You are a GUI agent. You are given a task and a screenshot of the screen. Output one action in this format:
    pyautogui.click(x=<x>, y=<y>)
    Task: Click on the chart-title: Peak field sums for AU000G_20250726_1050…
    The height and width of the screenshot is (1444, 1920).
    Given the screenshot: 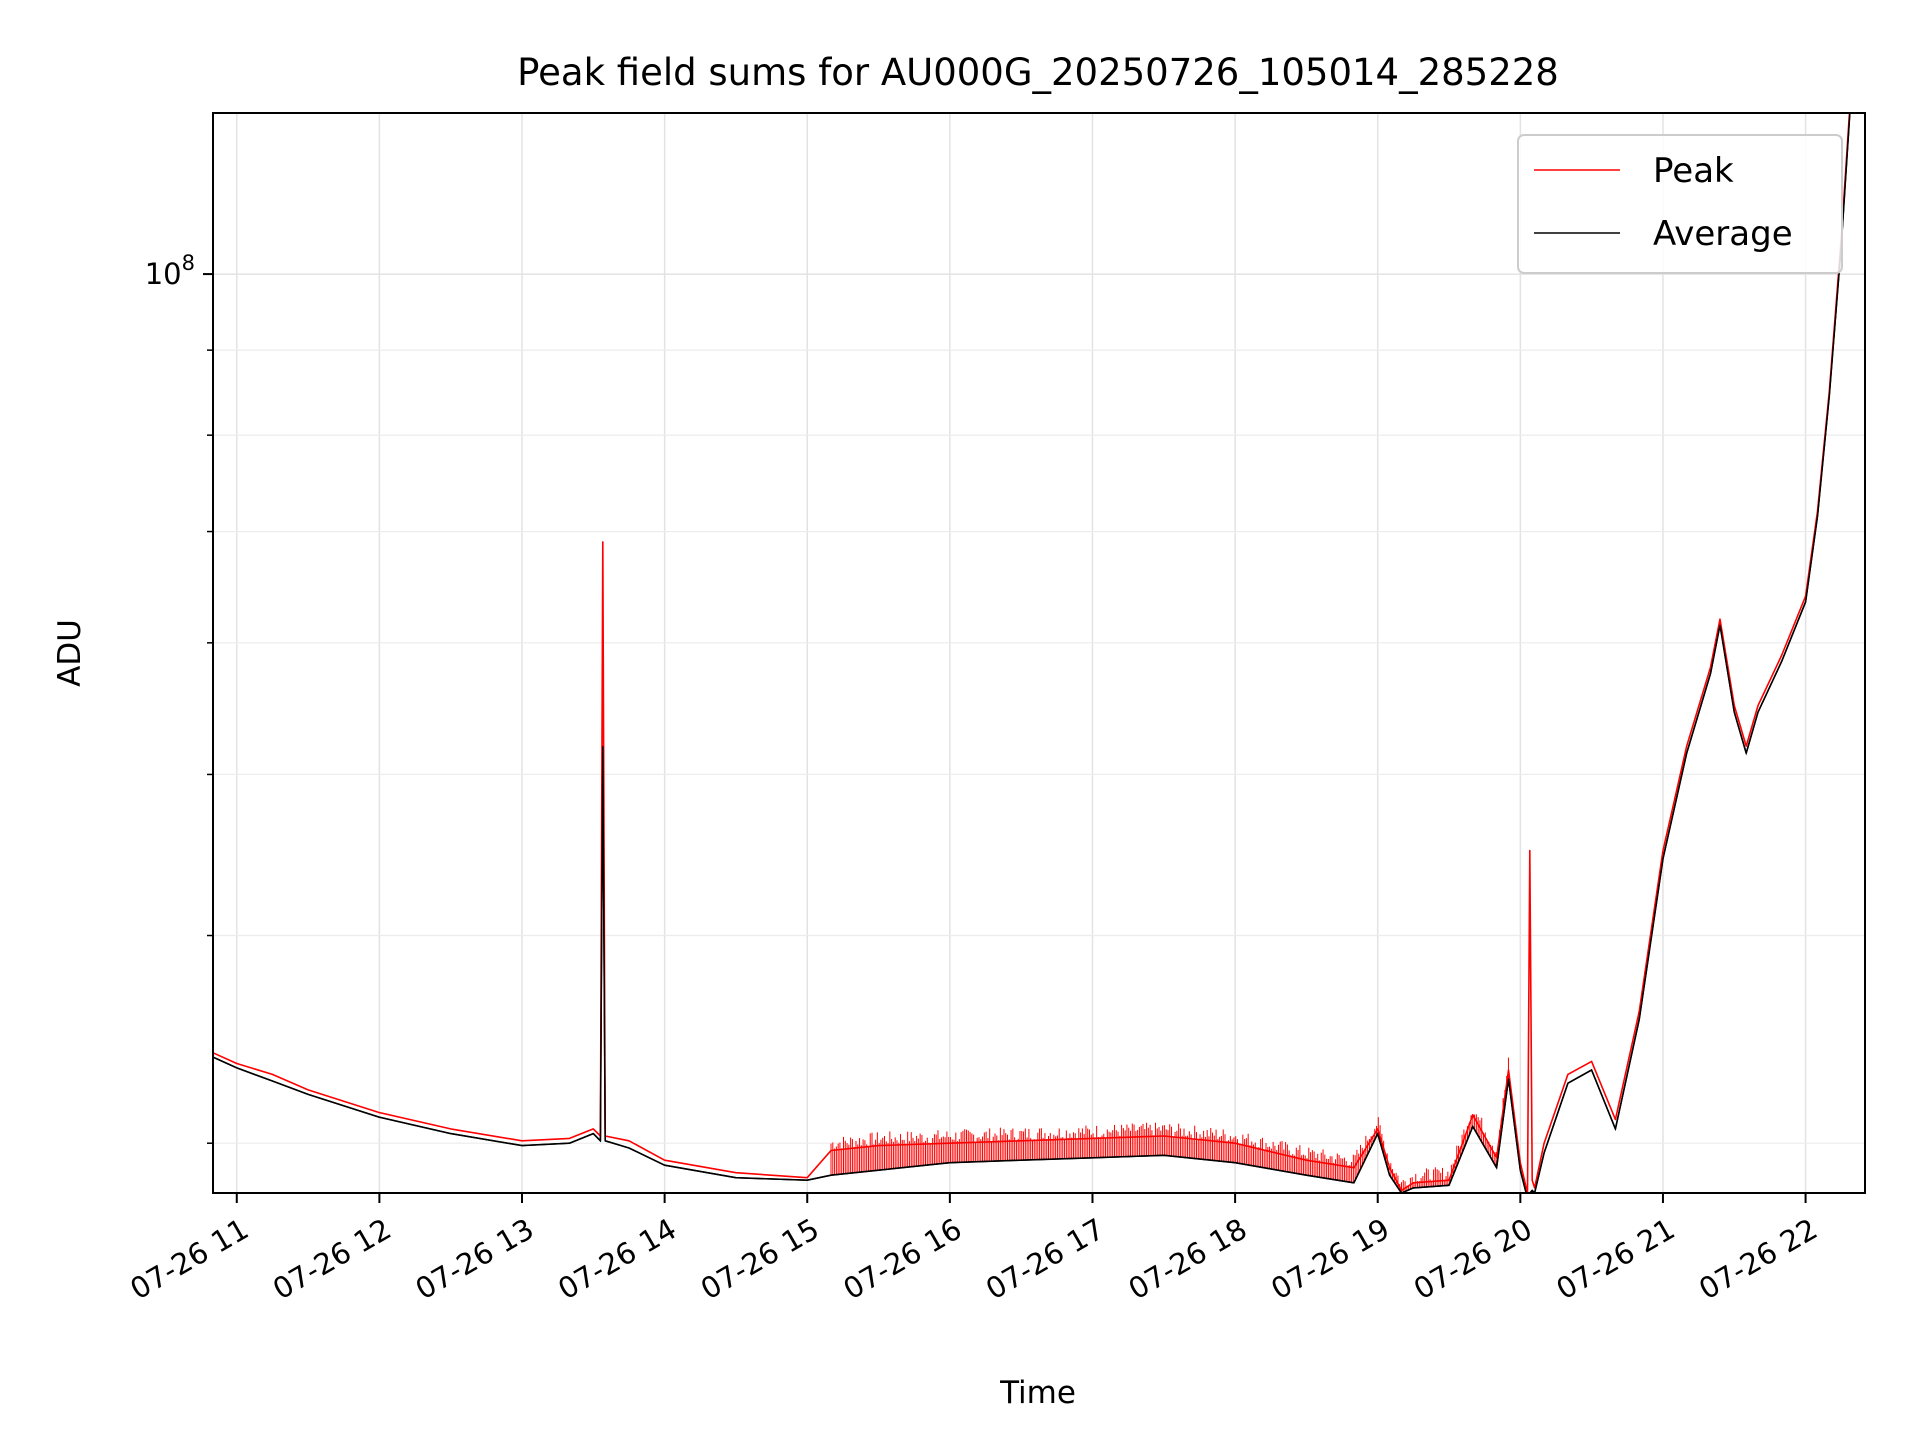 What is the action you would take?
    pyautogui.click(x=1038, y=72)
    